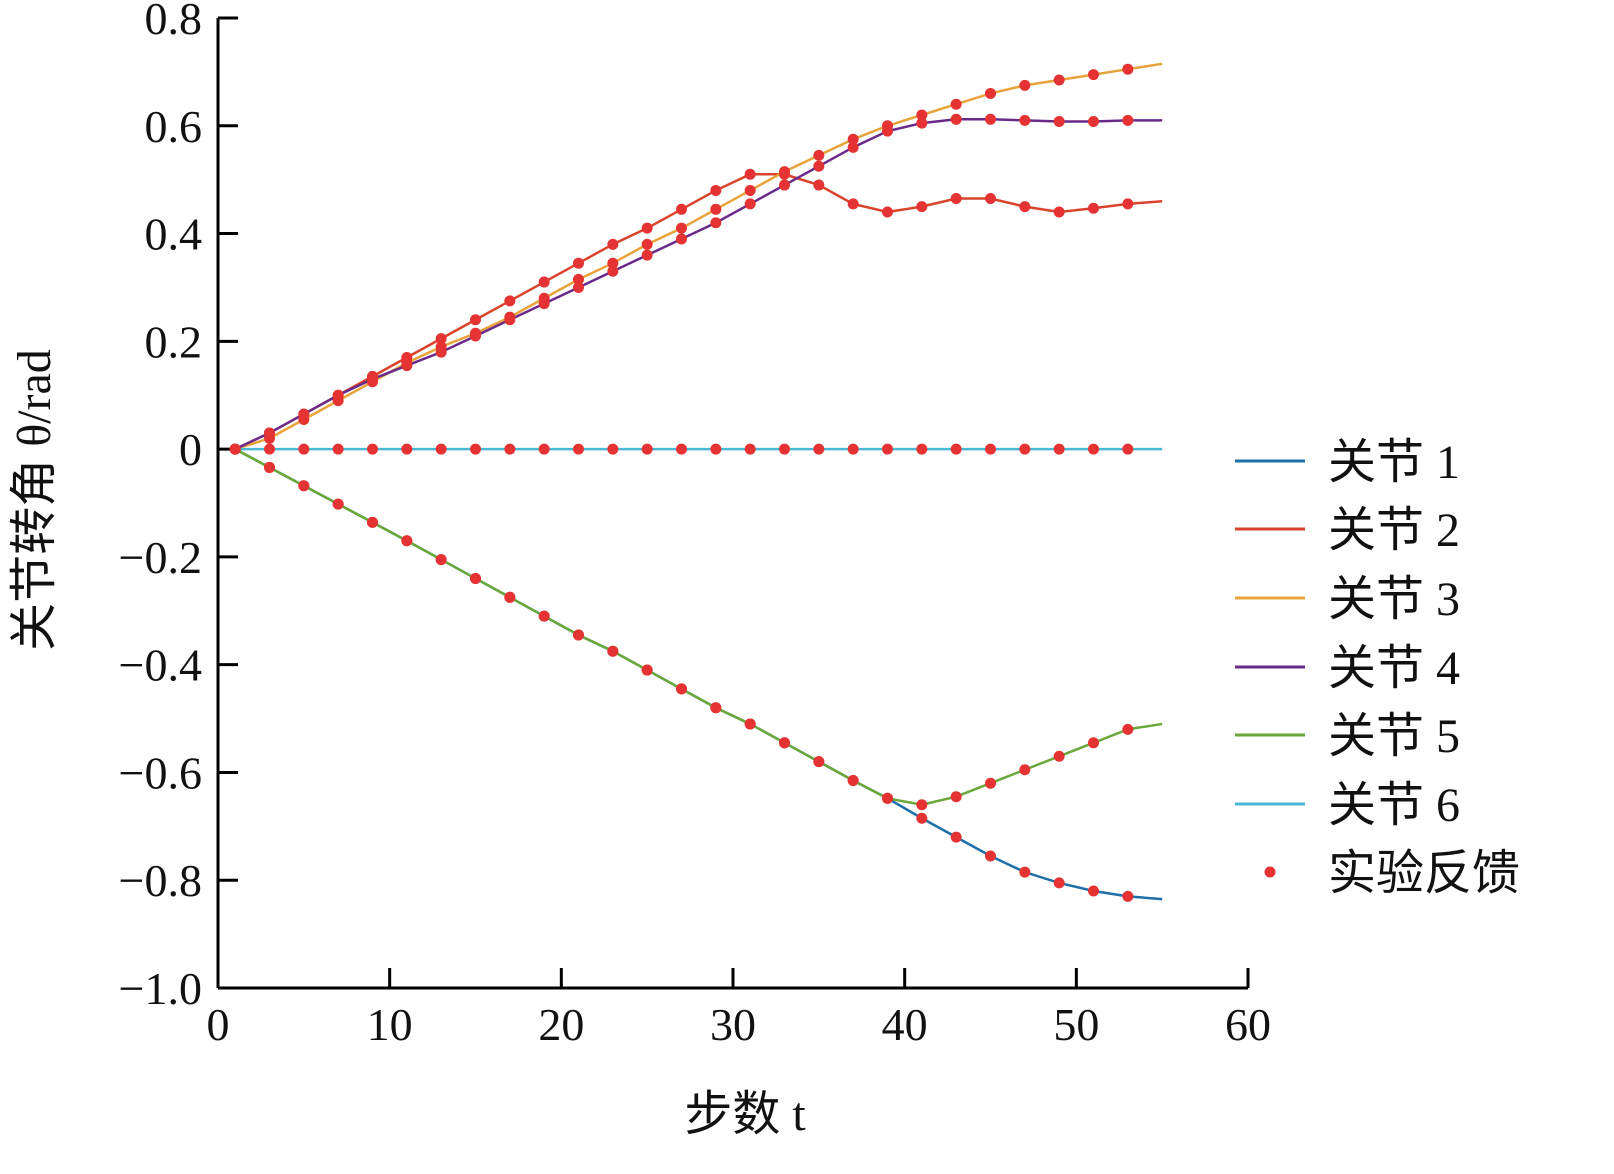 The image size is (1614, 1174). Describe the element at coordinates (733, 1024) in the screenshot. I see `x-tick-label: 30` at that location.